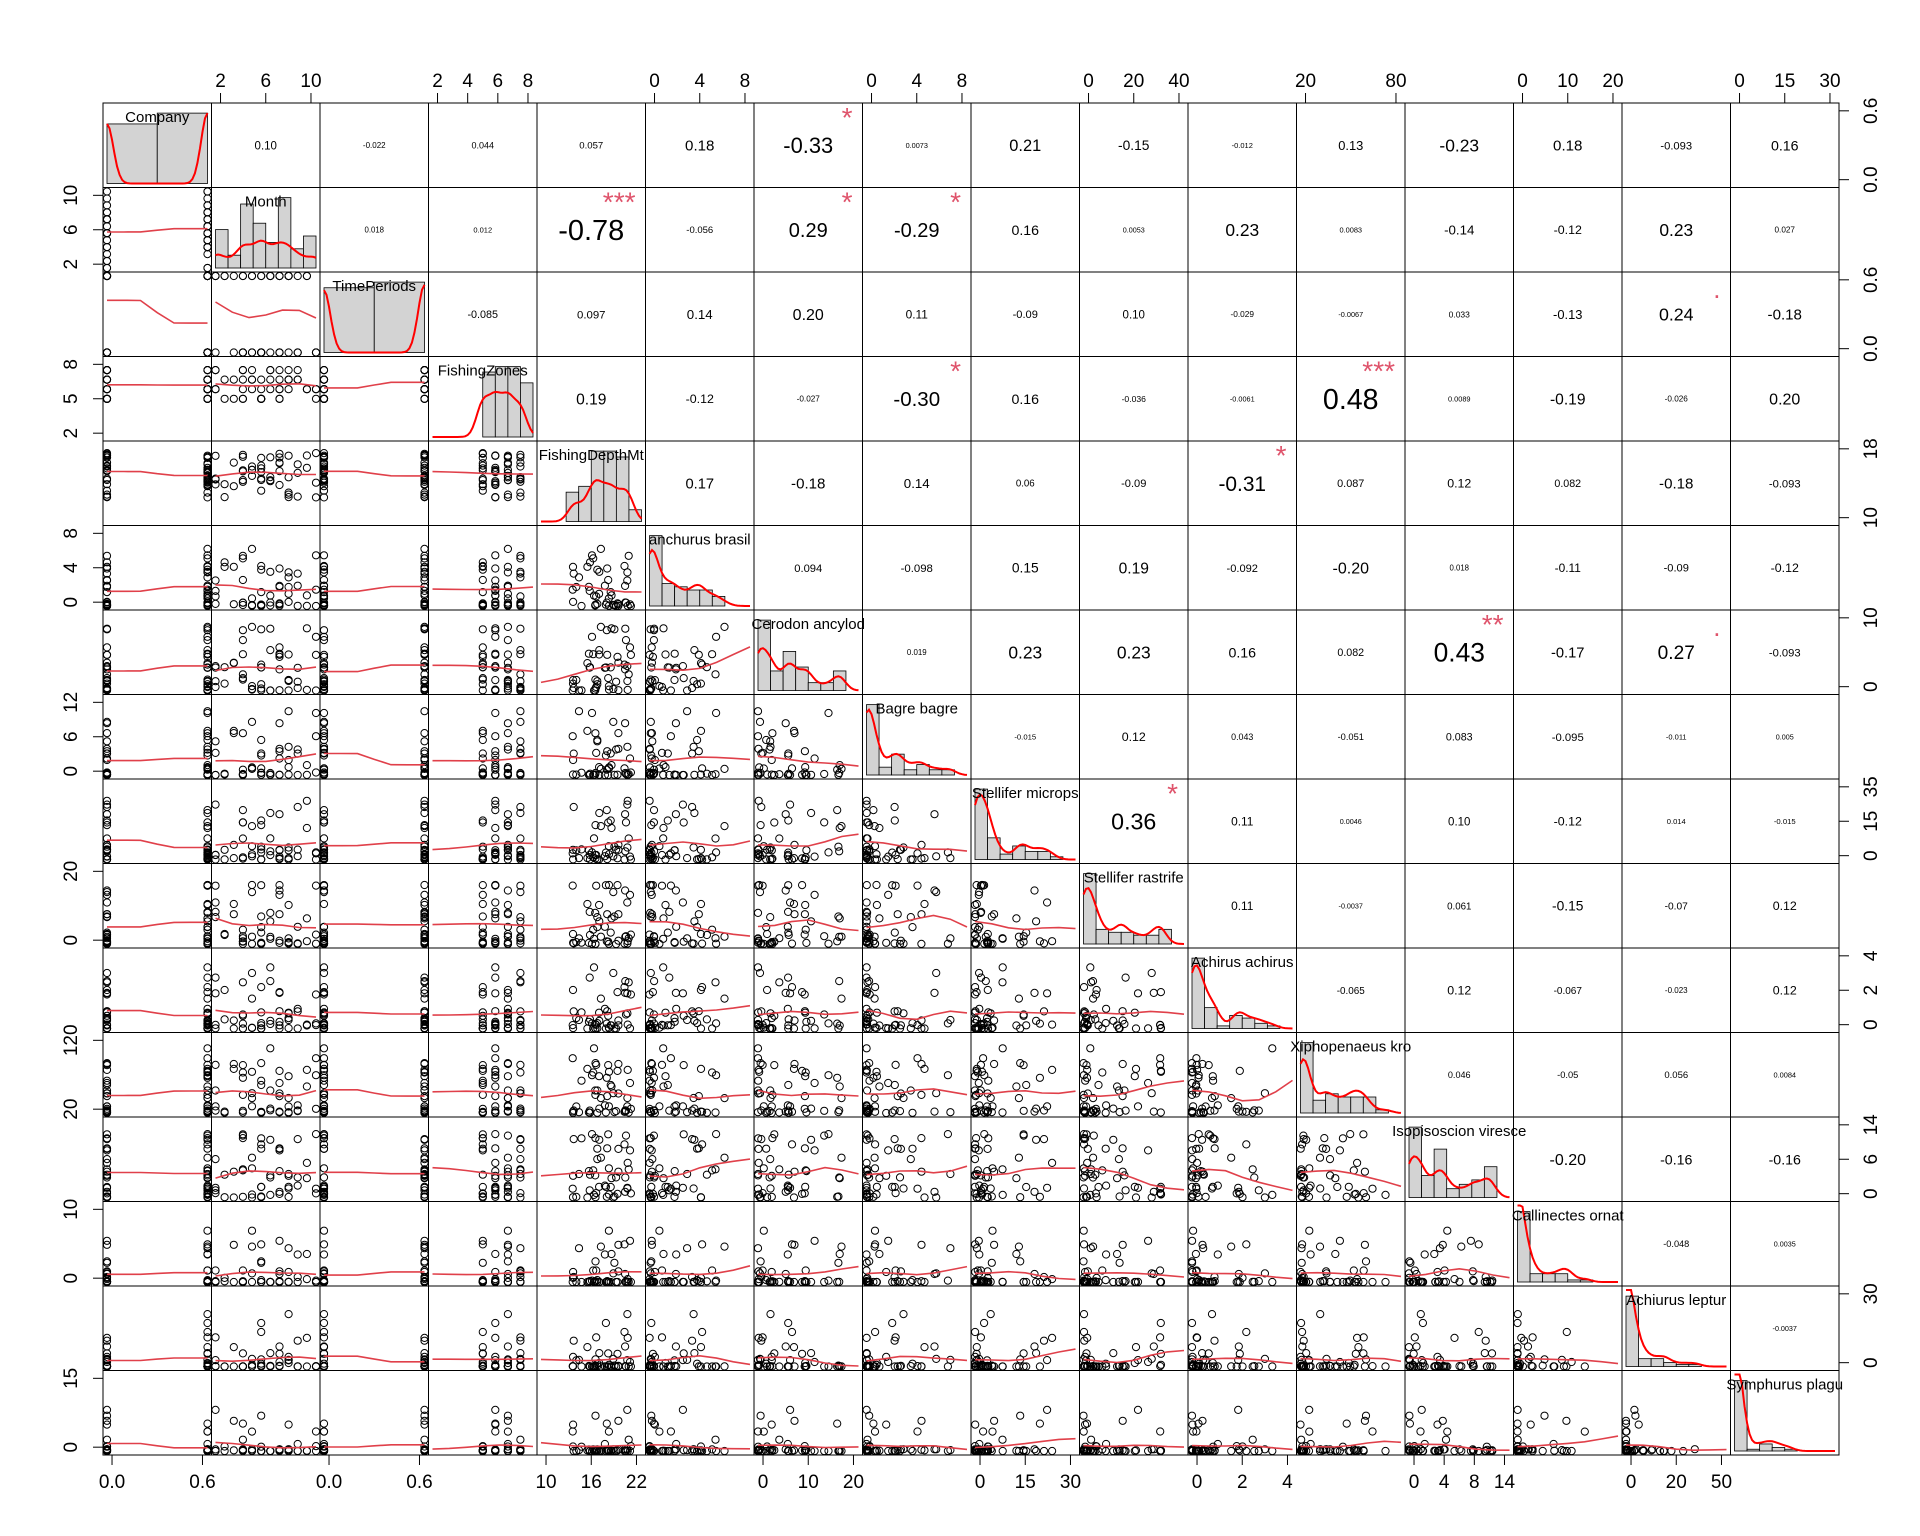 The image size is (1920, 1536). Describe the element at coordinates (483, 399) in the screenshot. I see `panel-r4-c4: FishingZones` at that location.